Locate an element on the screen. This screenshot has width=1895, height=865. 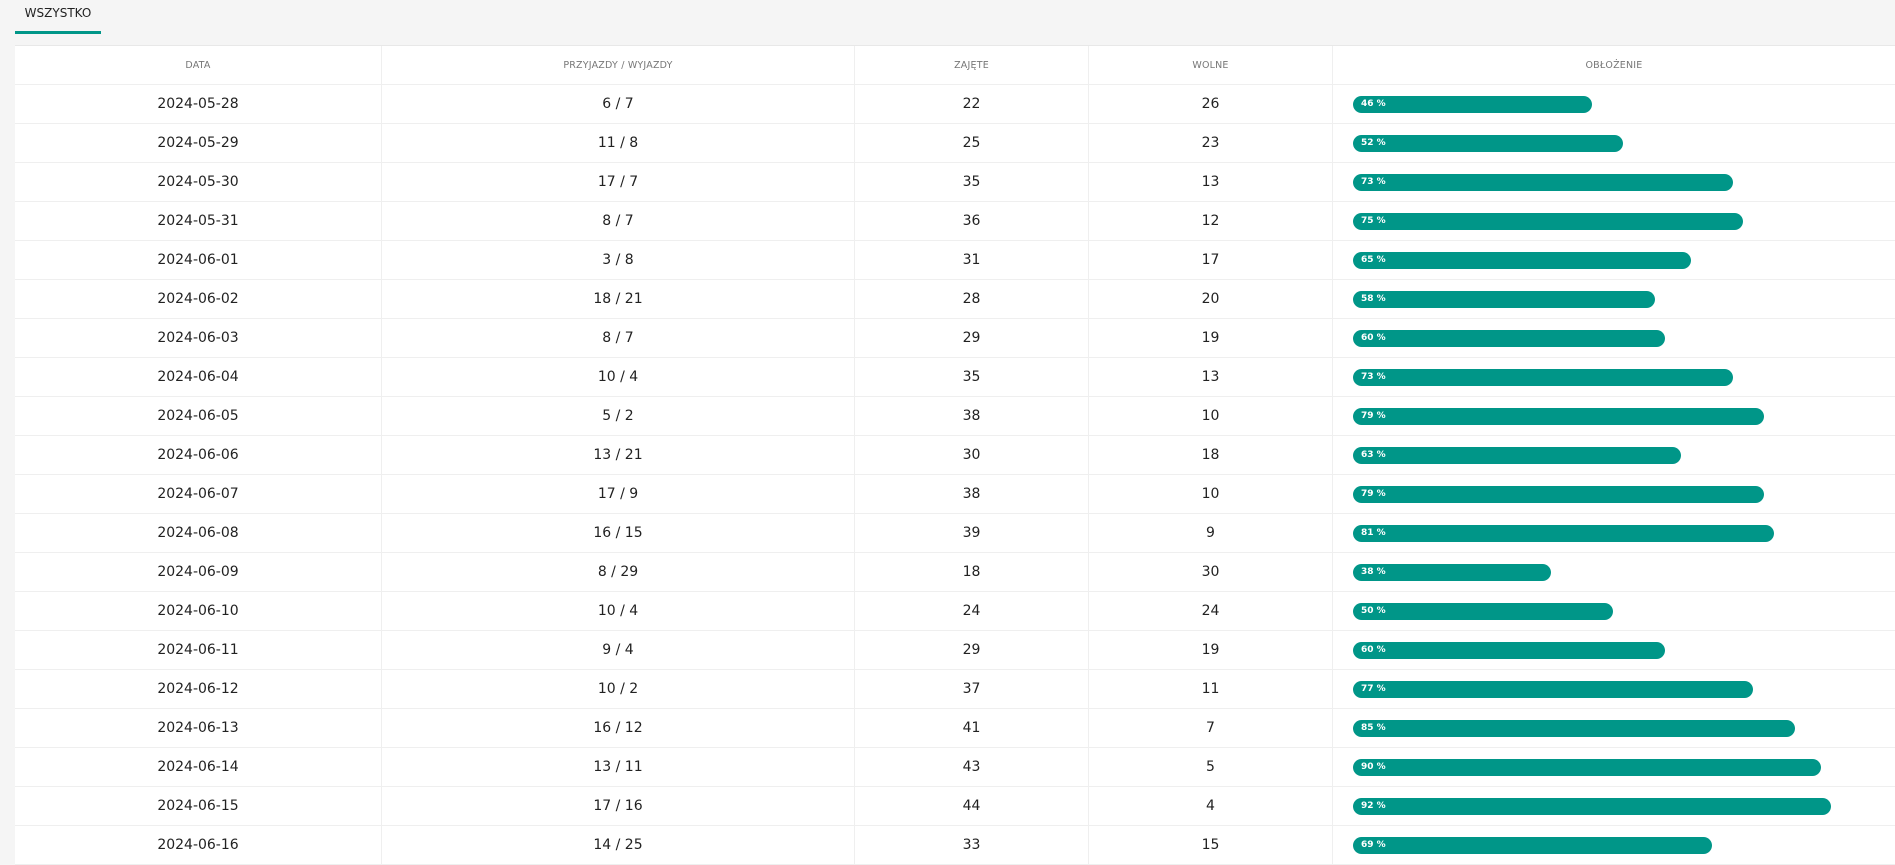
free-cell: 12 is located at coordinates (1211, 221).